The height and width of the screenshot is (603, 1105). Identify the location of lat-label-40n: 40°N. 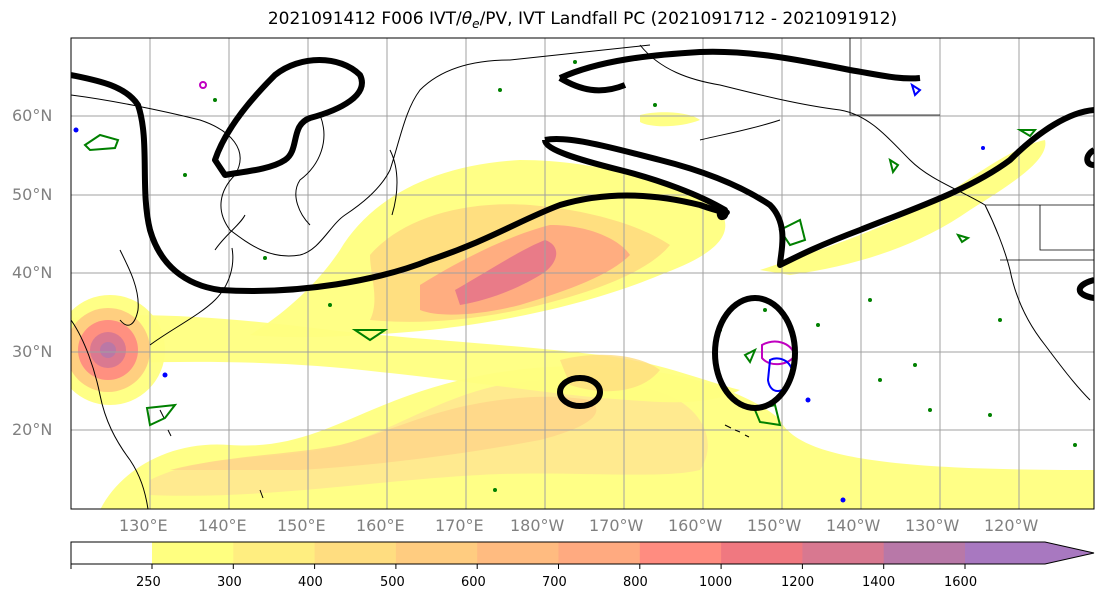
(32, 272).